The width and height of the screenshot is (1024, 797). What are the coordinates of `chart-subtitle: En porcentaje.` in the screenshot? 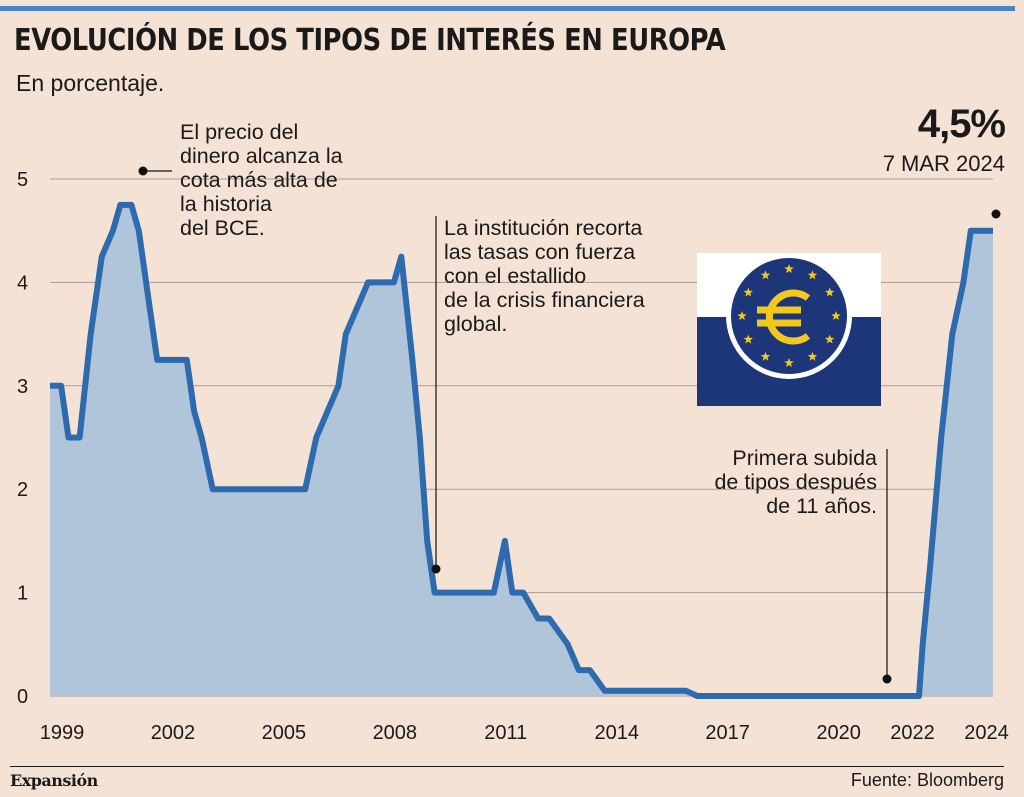 It's located at (90, 83).